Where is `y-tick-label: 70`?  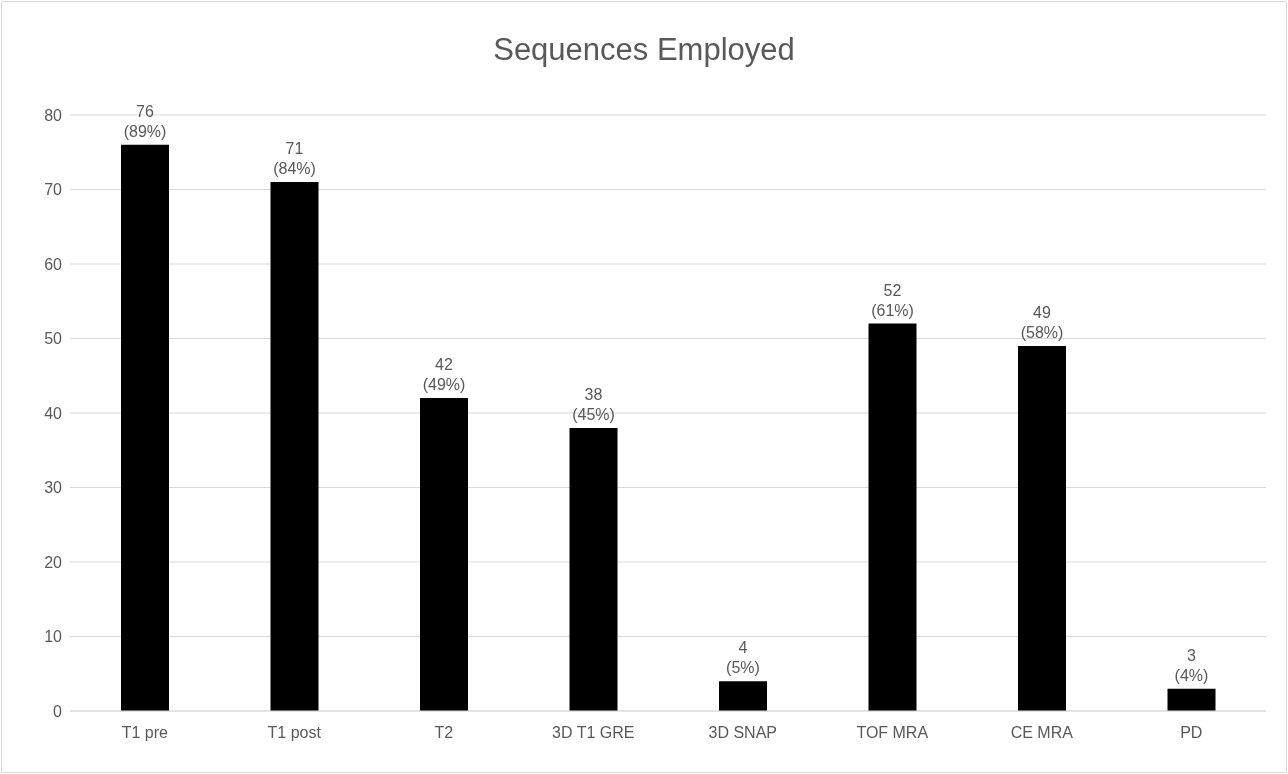
y-tick-label: 70 is located at coordinates (53, 190).